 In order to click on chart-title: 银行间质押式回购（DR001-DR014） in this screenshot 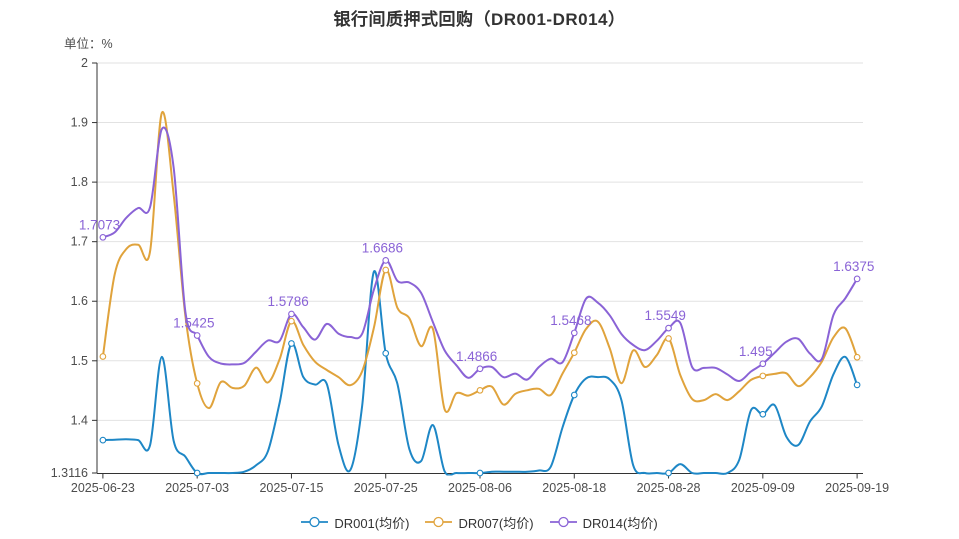, I will do `click(479, 19)`.